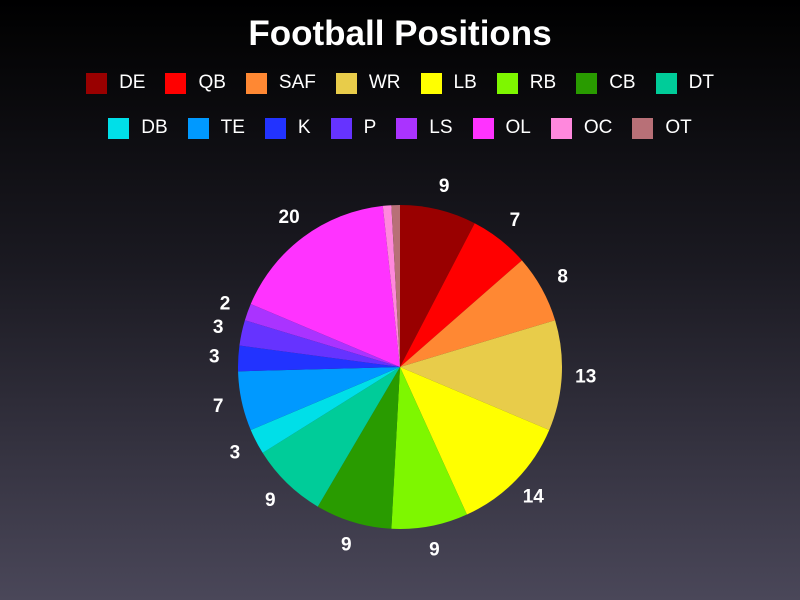  I want to click on legend-label: QB, so click(212, 82).